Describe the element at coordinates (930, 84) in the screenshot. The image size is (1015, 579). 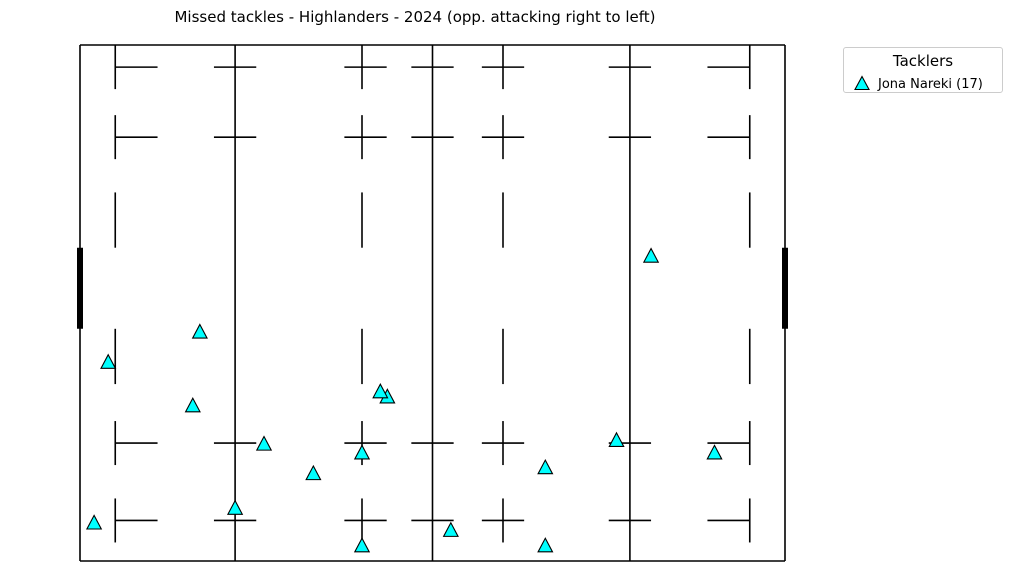
I see `legend-series-name: Jona Nareki (17)` at that location.